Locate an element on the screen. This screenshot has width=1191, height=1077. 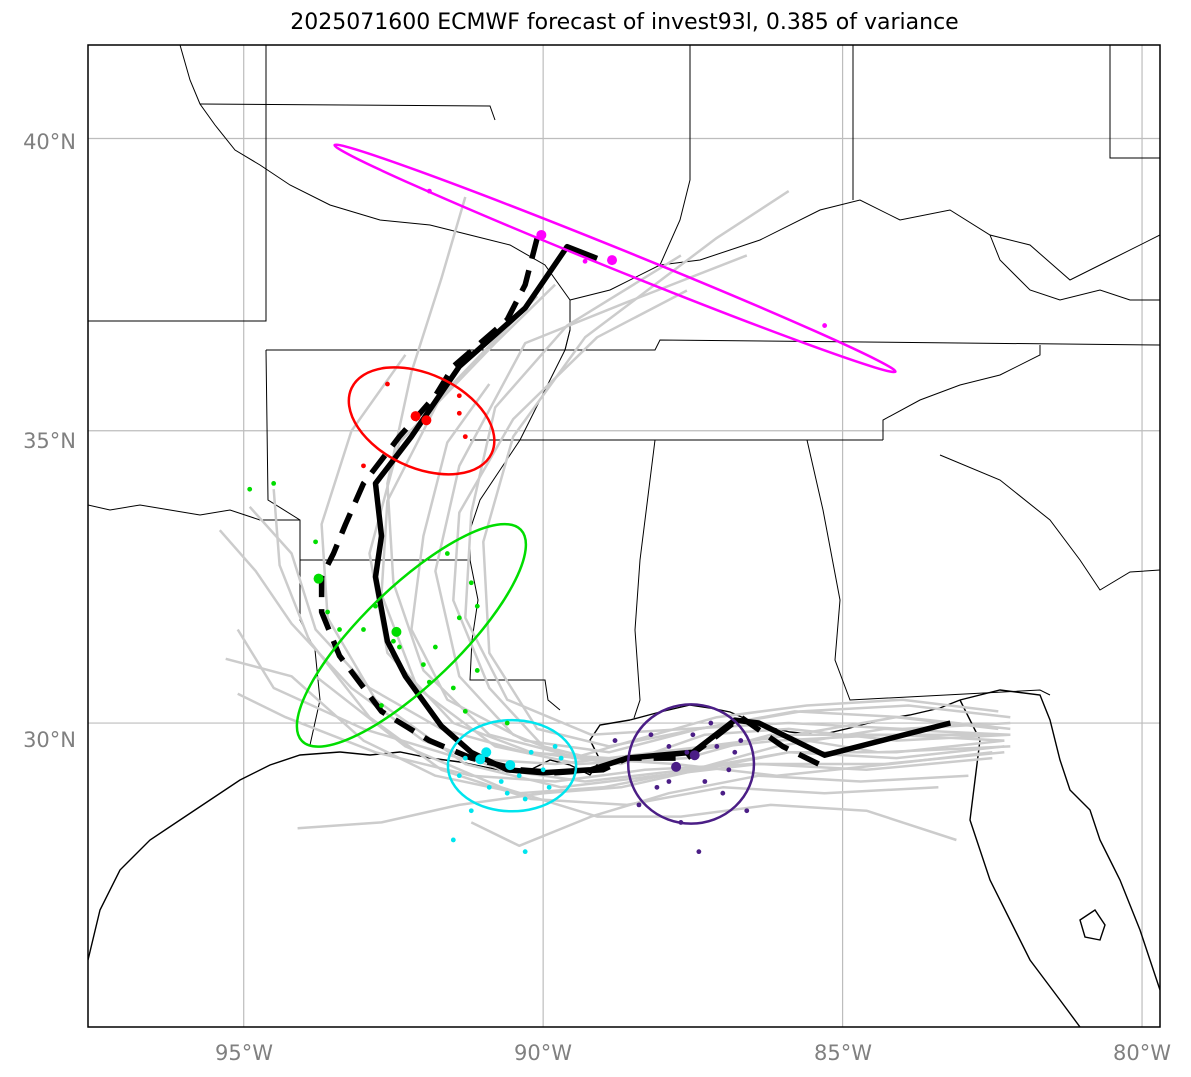
lat-label-35: 35°N is located at coordinates (49, 441).